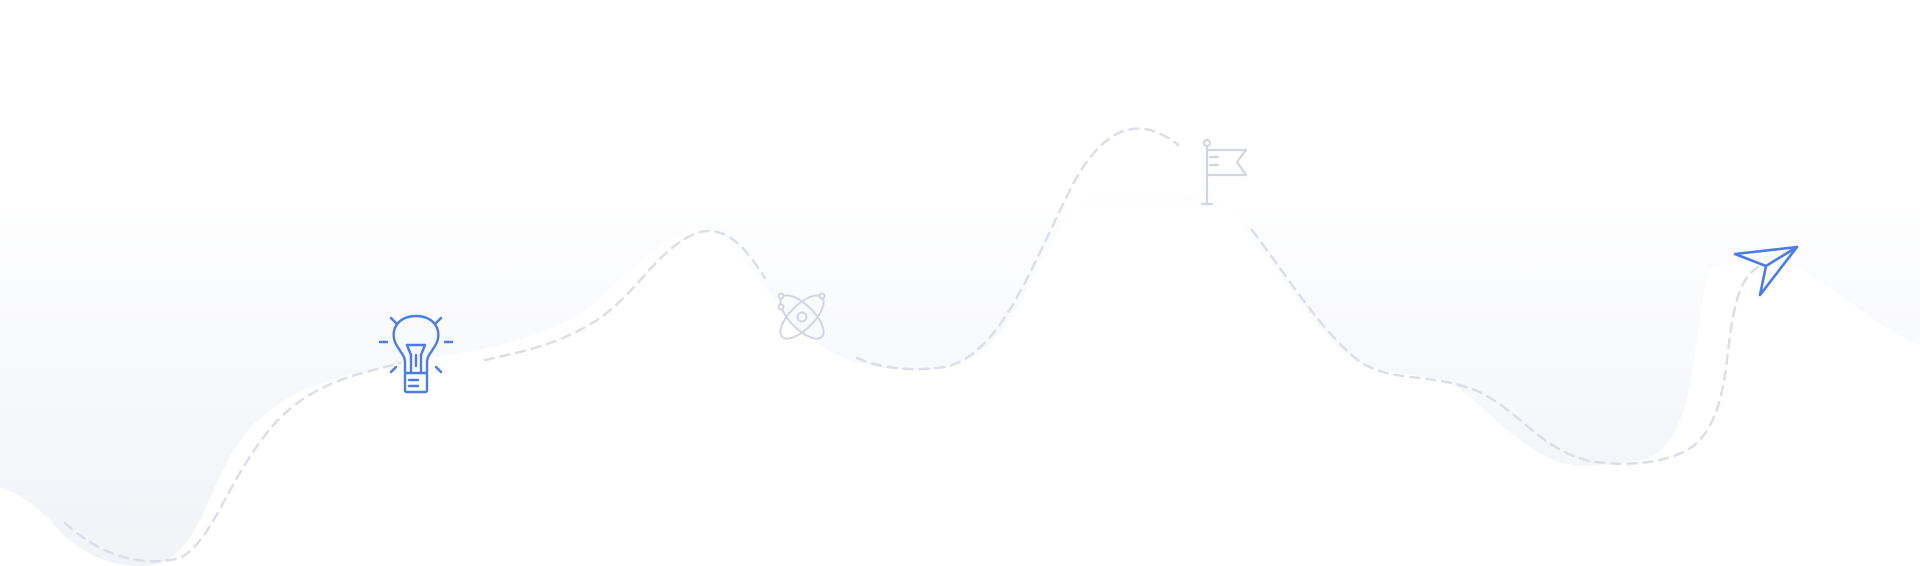 Image resolution: width=1920 pixels, height=566 pixels. What do you see at coordinates (801, 316) in the screenshot?
I see `atom-icon` at bounding box center [801, 316].